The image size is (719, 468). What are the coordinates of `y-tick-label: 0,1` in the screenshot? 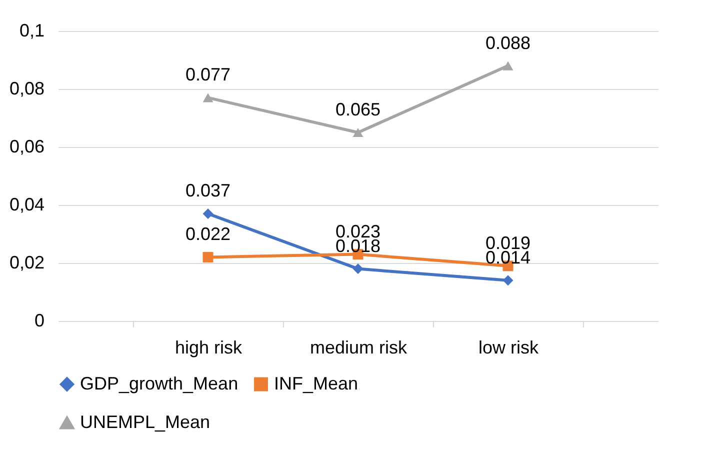 It's located at (31, 30).